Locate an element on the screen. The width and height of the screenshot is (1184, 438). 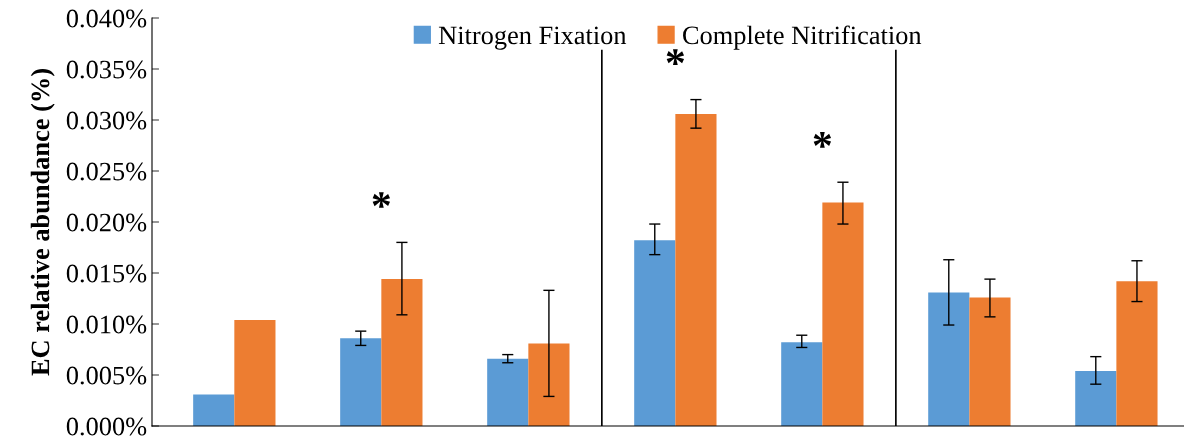
y-tick-label: 0.035% is located at coordinates (106, 69).